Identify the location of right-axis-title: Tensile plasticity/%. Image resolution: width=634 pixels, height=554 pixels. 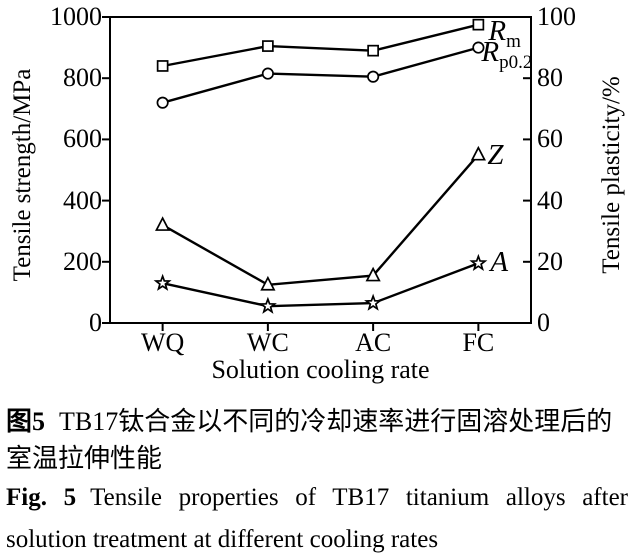
(611, 175).